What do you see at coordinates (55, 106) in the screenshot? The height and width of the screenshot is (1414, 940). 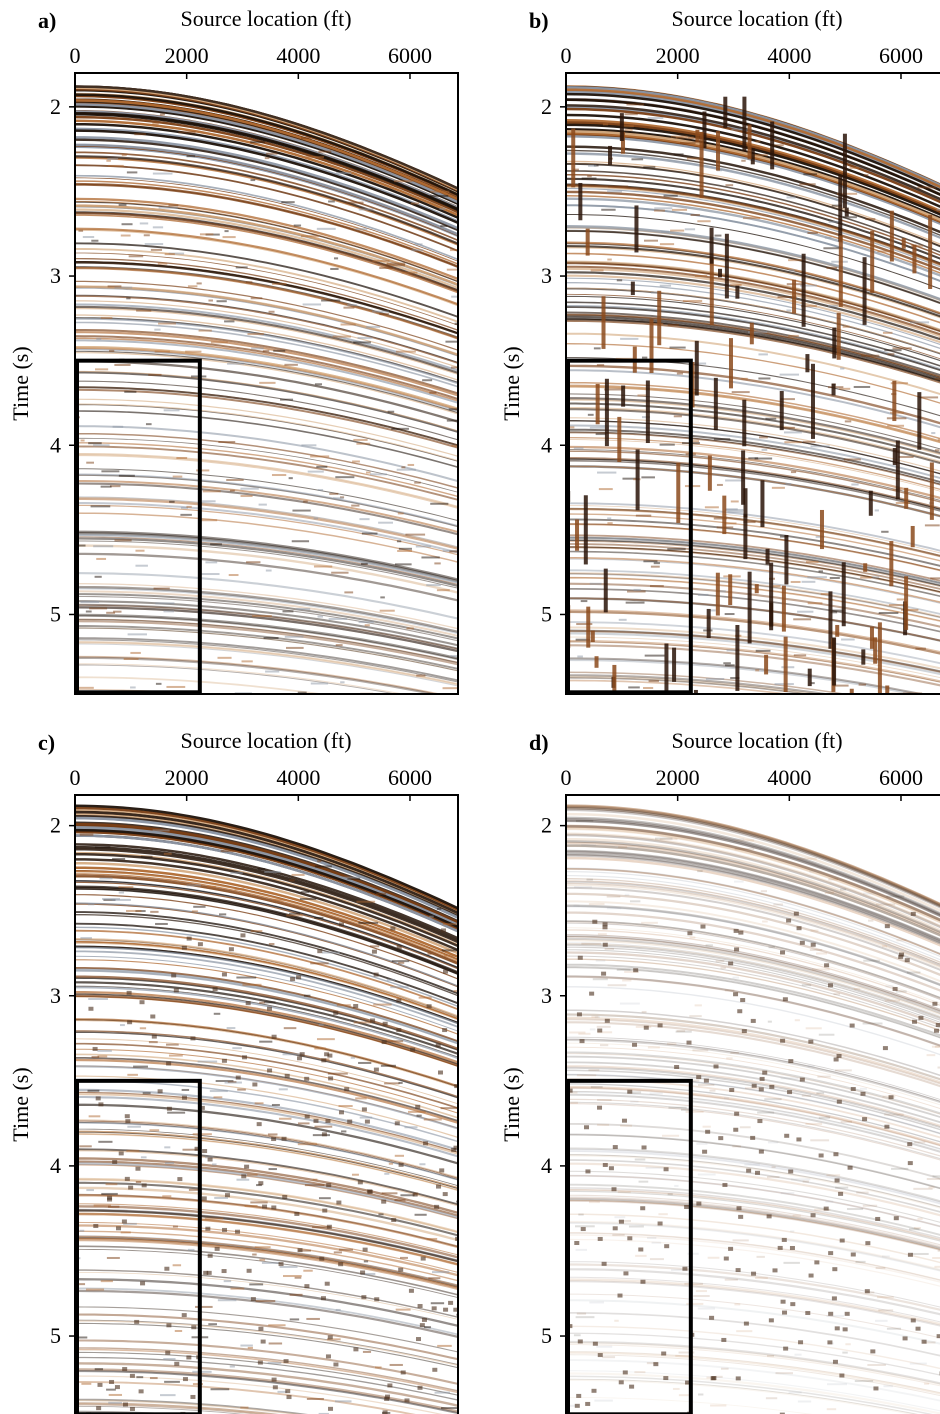 I see `y-tick-label: 2` at bounding box center [55, 106].